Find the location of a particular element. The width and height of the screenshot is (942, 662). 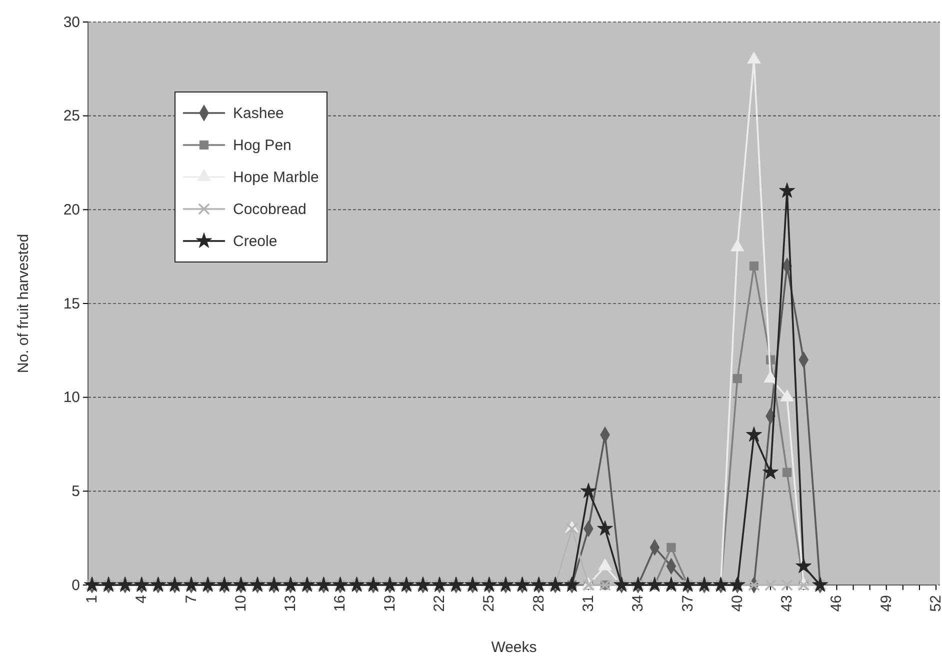

legend-label: Kashee is located at coordinates (258, 113).